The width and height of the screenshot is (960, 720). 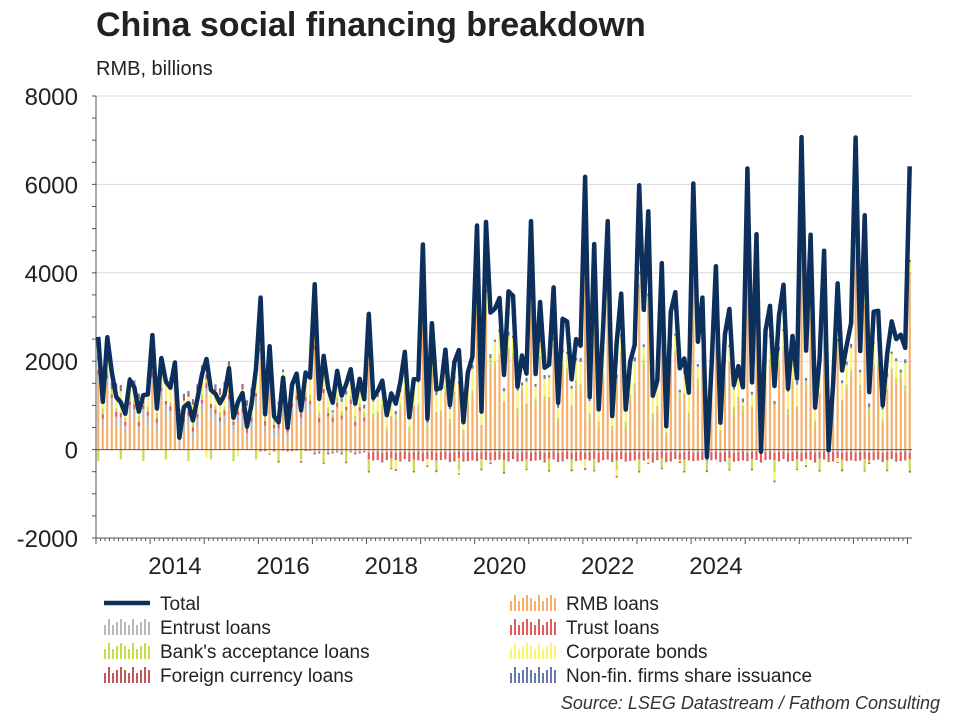 I want to click on legend-label: Non-fin. firms share issuance, so click(x=689, y=676).